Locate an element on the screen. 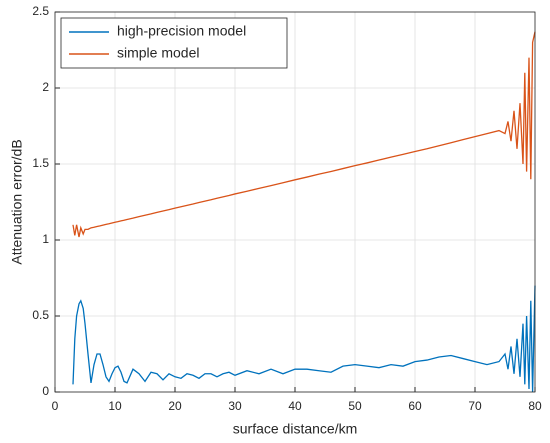 The width and height of the screenshot is (550, 443). y-axis-label: Attenuation error/dB is located at coordinates (17, 201).